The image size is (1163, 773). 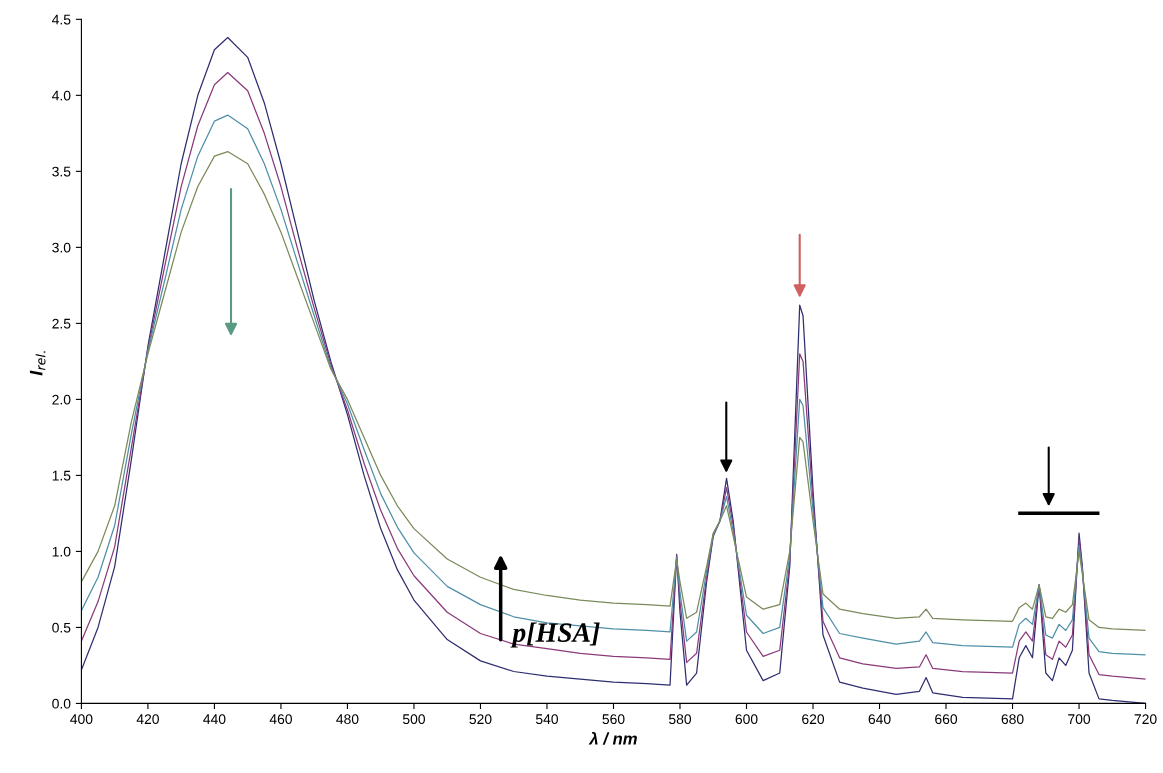 What do you see at coordinates (680, 719) in the screenshot?
I see `x-tick-label: 580` at bounding box center [680, 719].